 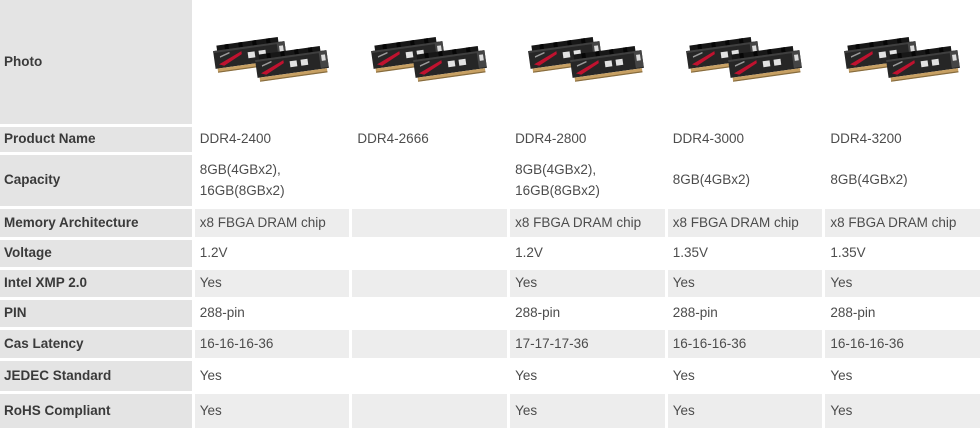 I want to click on table-row-voltage: Voltage 1.2V 1.2V 1.35V 1.35V, so click(x=490, y=253).